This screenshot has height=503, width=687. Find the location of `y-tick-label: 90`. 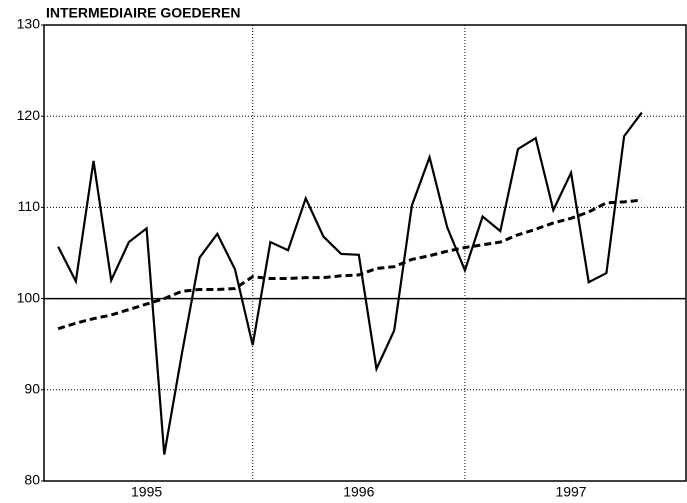

y-tick-label: 90 is located at coordinates (32, 389).